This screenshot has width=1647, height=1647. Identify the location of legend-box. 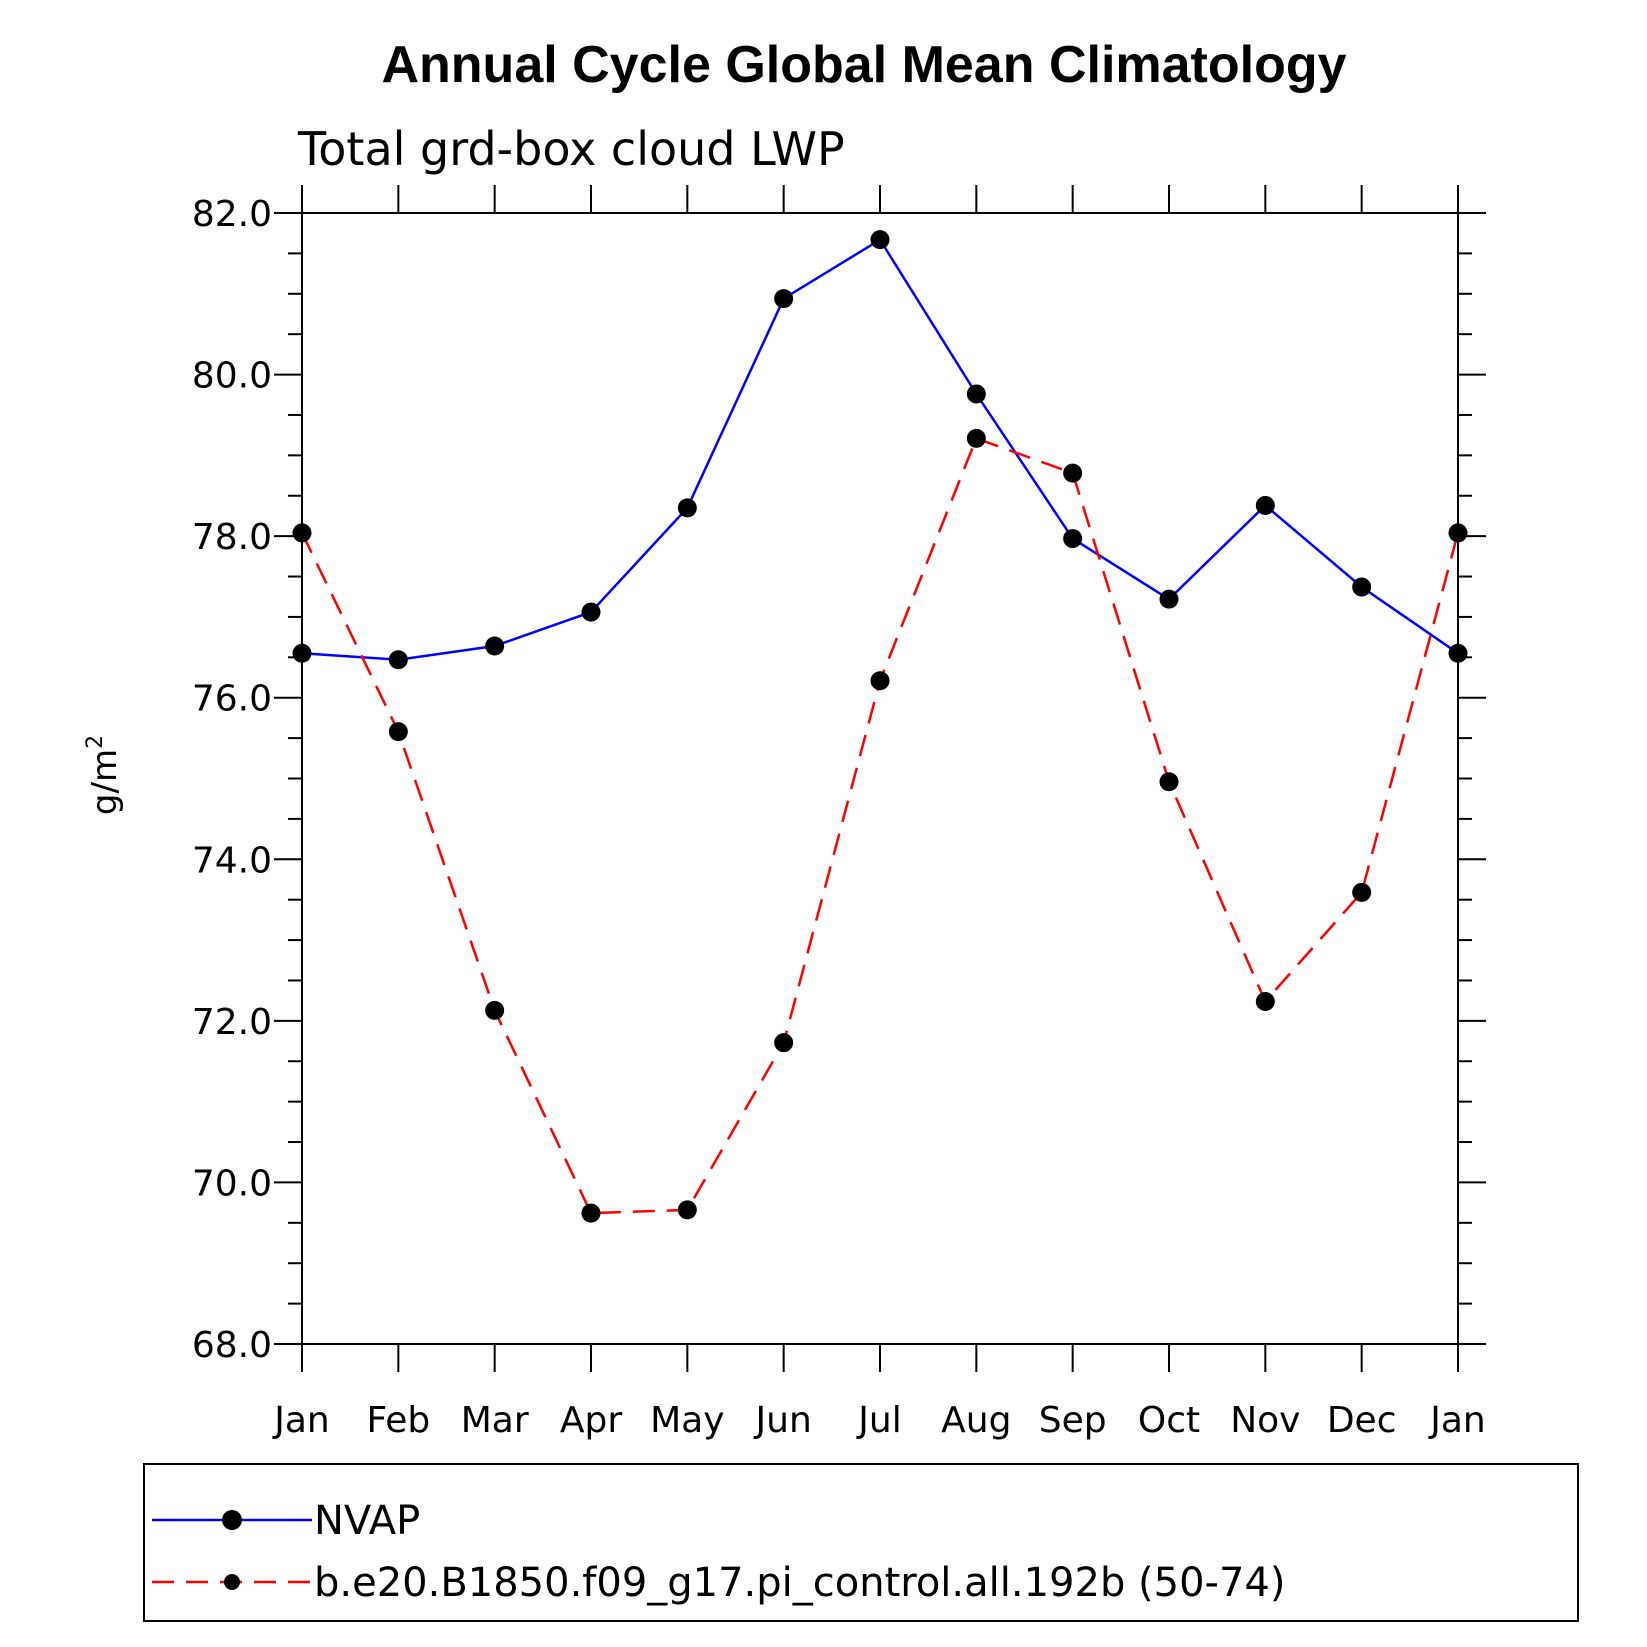
(861, 1542).